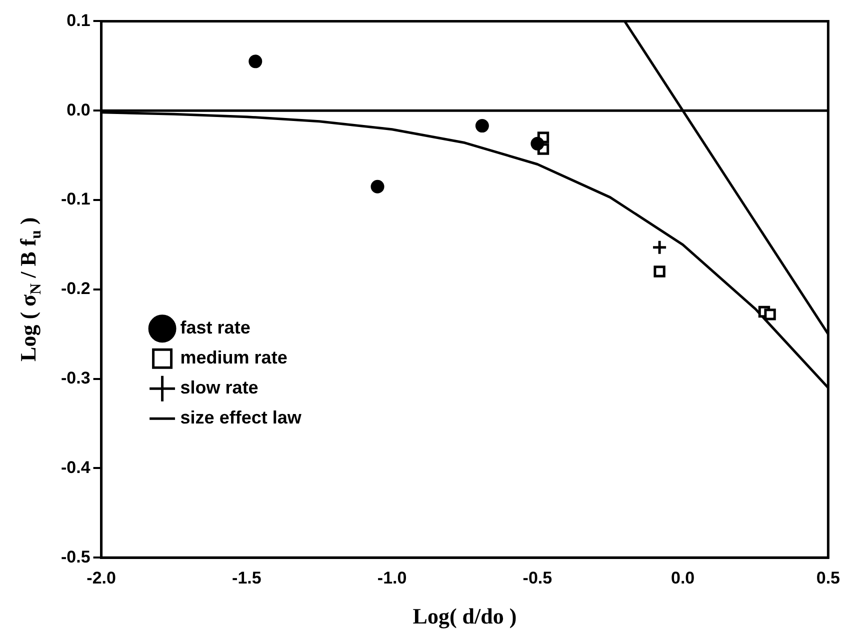 The height and width of the screenshot is (644, 851). Describe the element at coordinates (101, 578) in the screenshot. I see `x-tick-label: -2.0` at that location.